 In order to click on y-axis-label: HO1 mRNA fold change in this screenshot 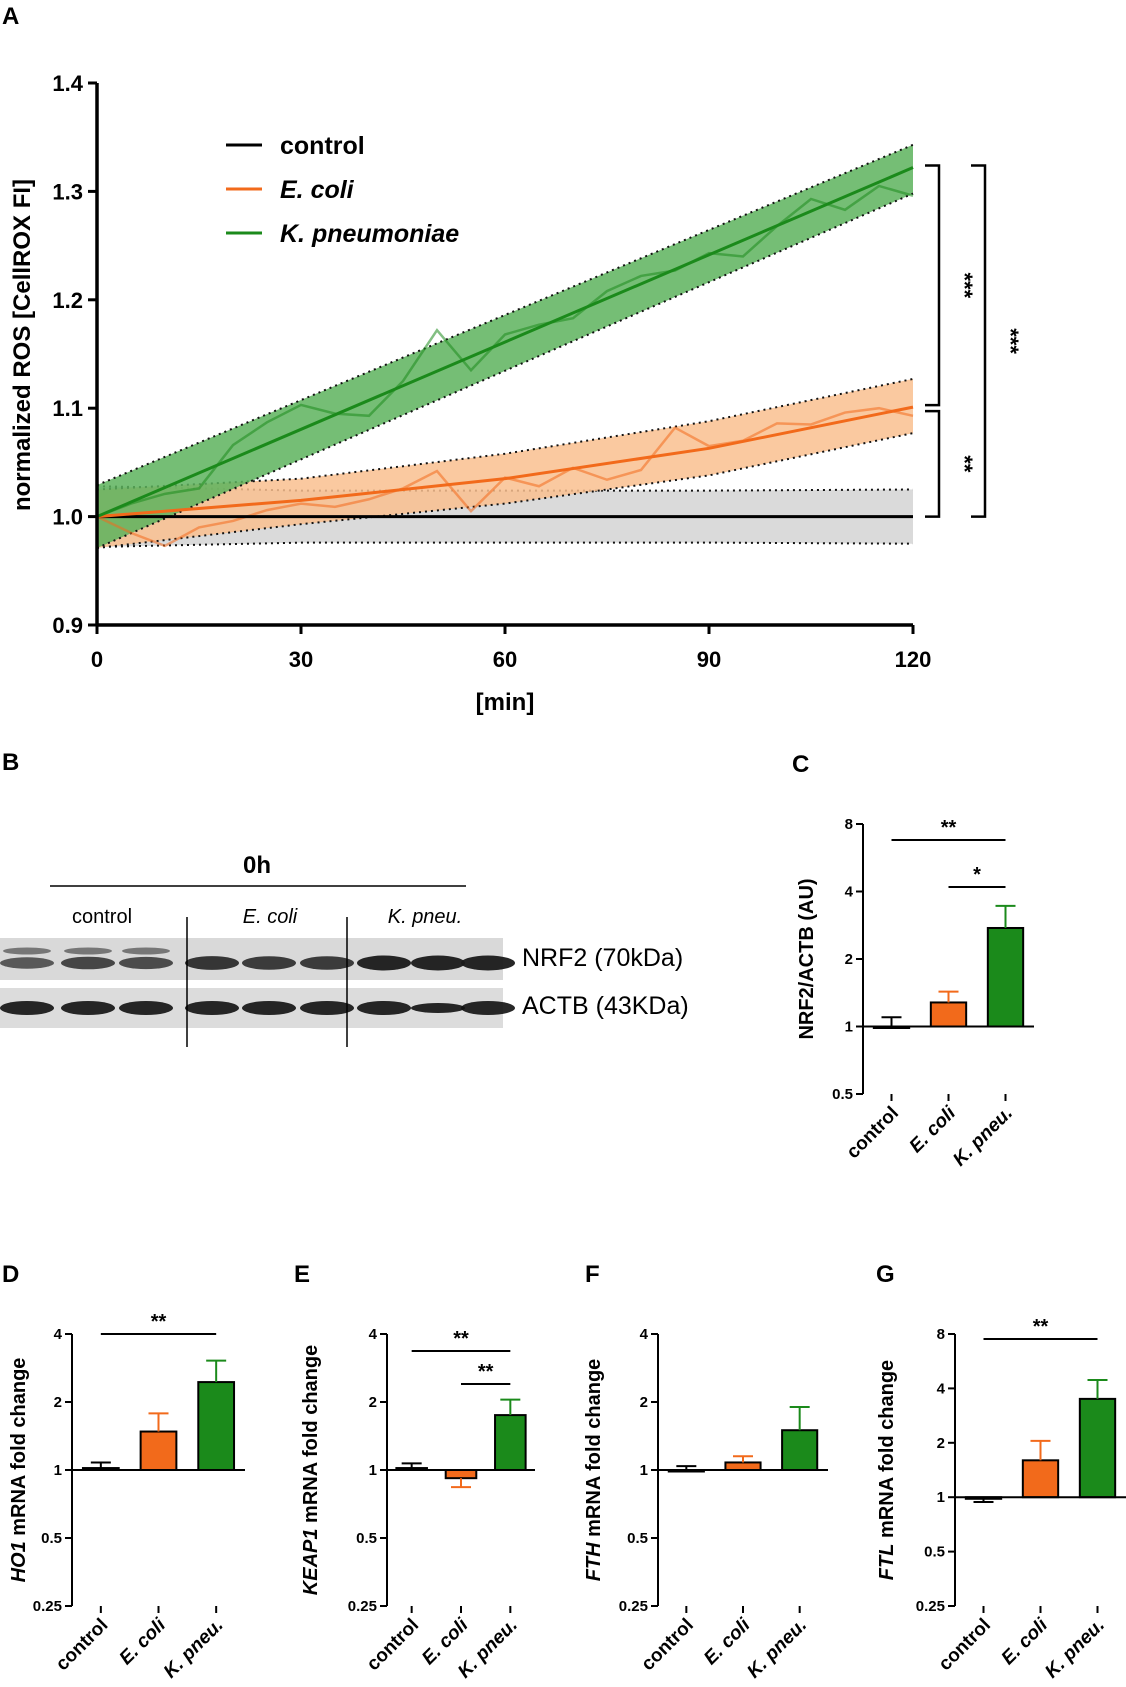, I will do `click(19, 1470)`.